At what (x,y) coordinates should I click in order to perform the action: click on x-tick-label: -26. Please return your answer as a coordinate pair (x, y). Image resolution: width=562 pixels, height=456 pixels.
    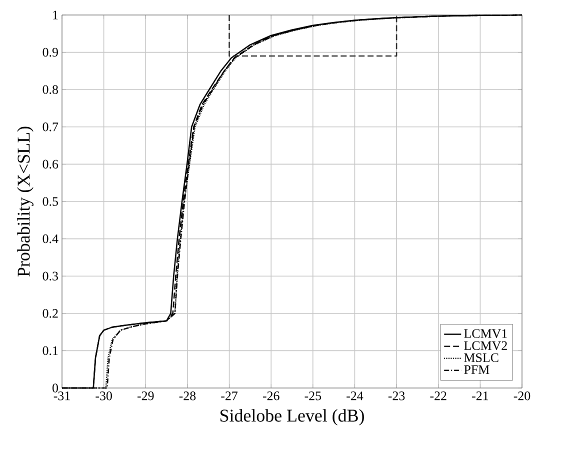
    Looking at the image, I should click on (271, 396).